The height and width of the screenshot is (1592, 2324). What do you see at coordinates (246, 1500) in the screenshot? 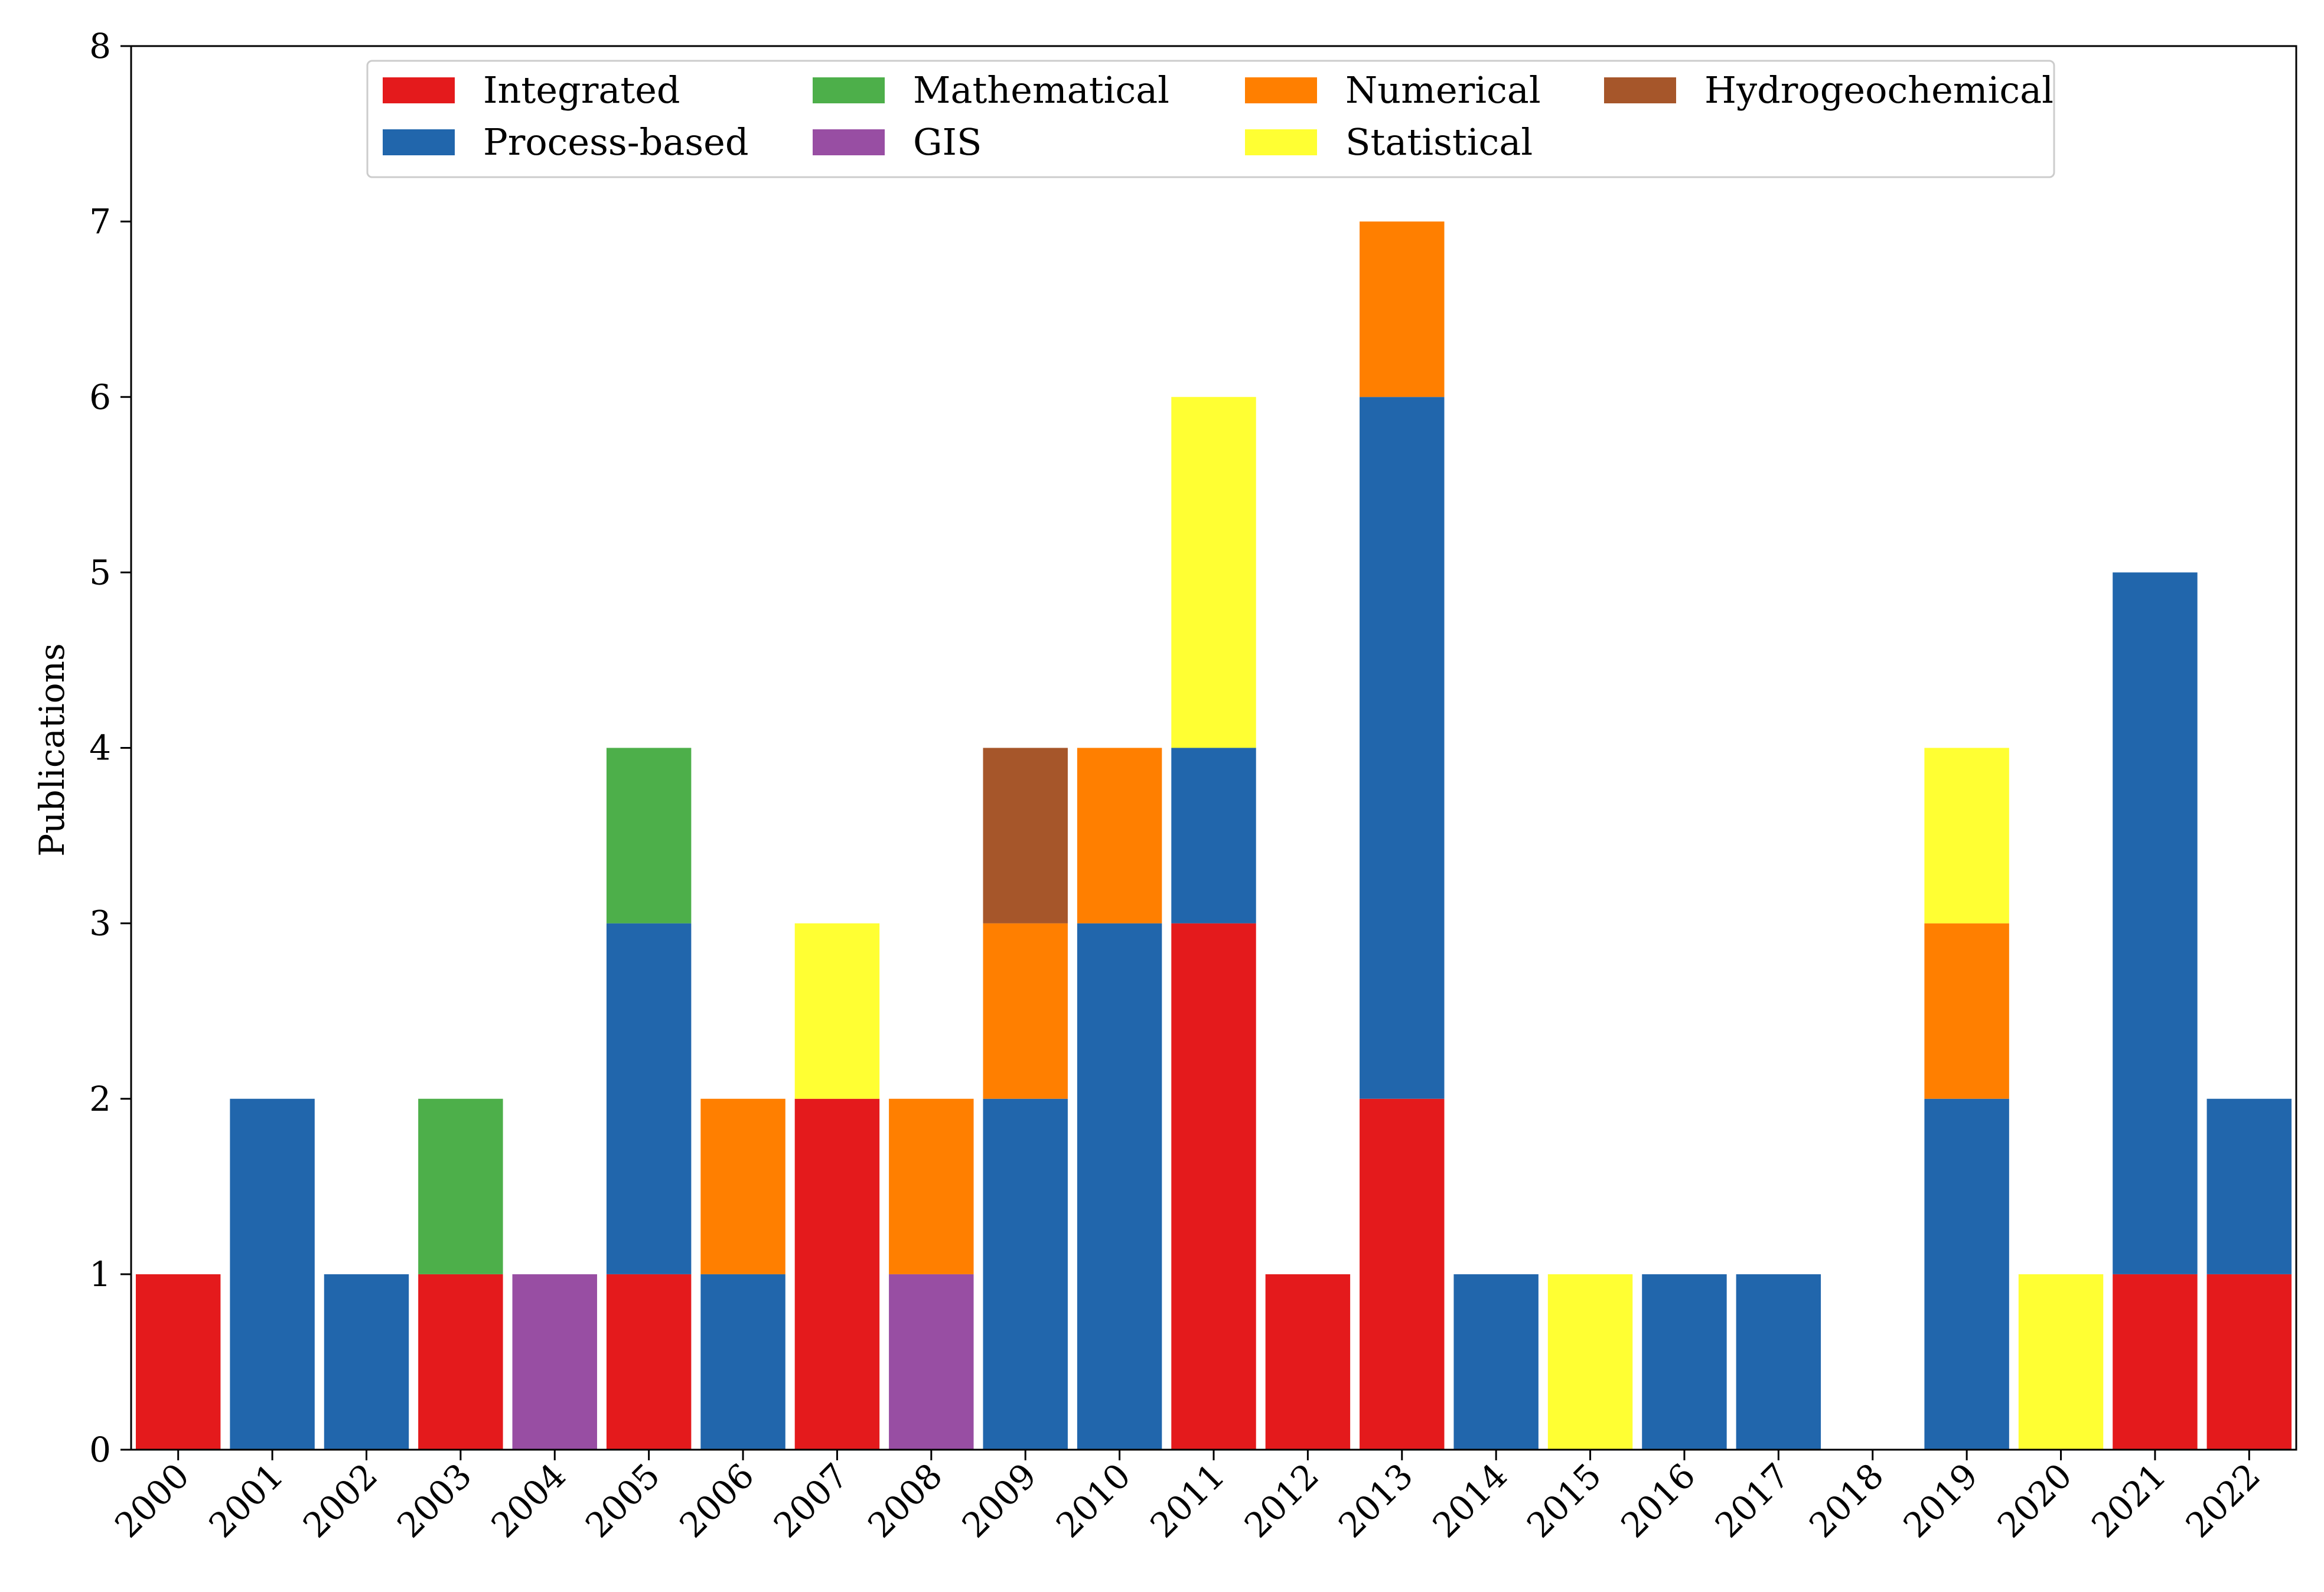
I see `x-tick-label-2001: 2001` at bounding box center [246, 1500].